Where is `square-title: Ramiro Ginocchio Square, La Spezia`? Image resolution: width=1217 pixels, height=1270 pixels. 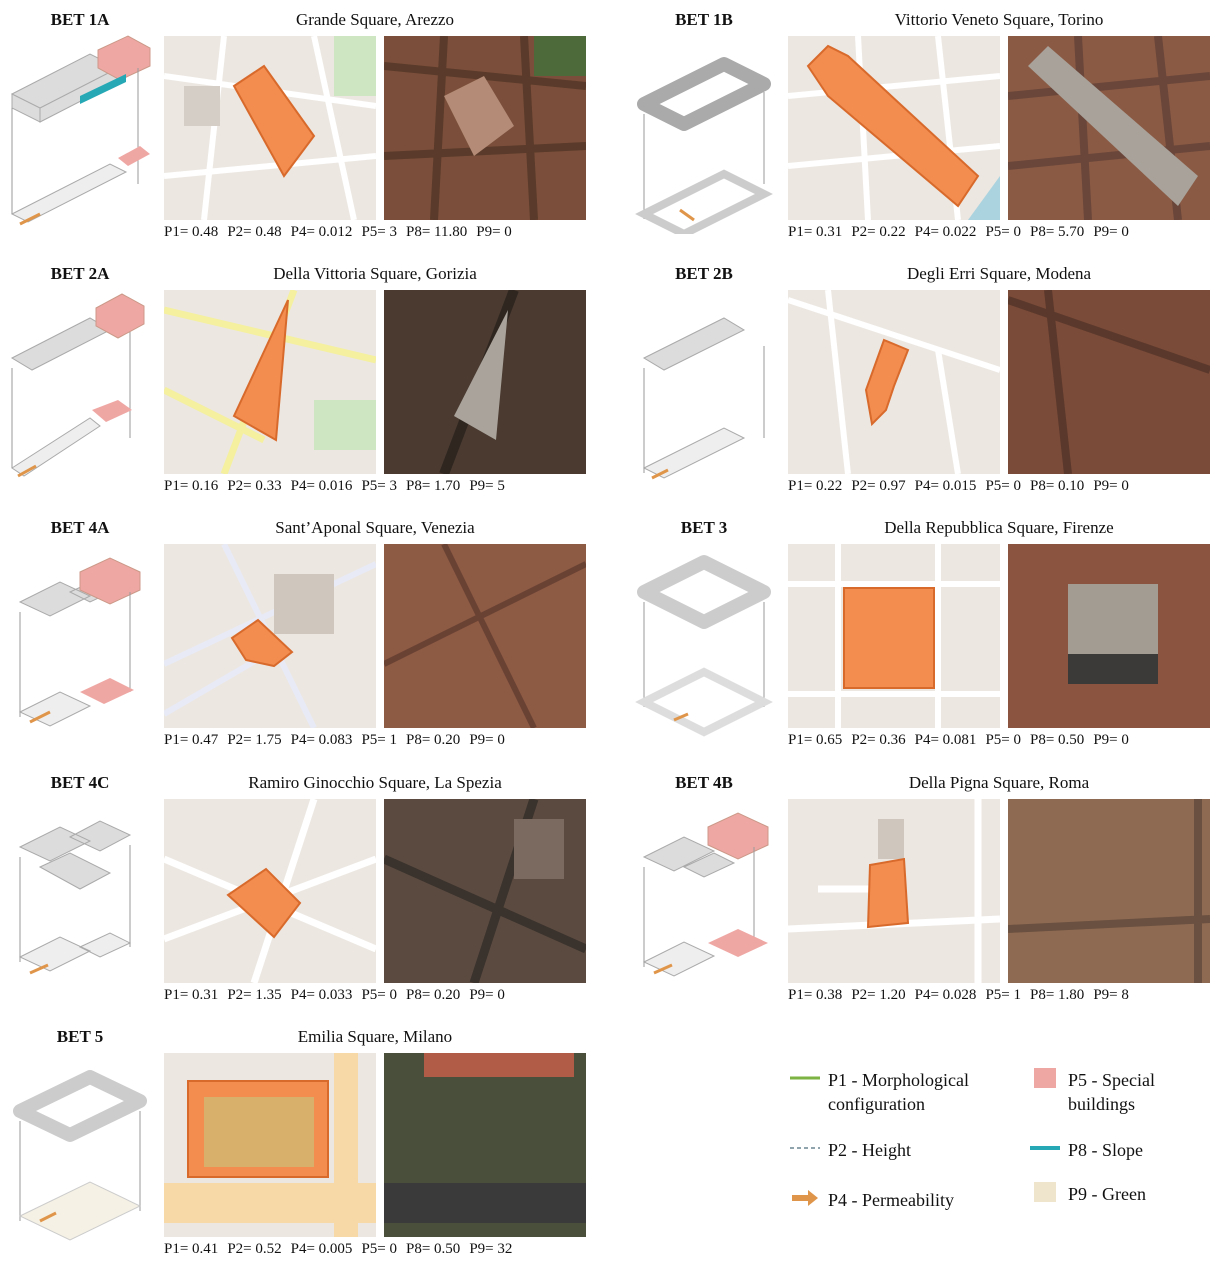
square-title: Ramiro Ginocchio Square, La Spezia is located at coordinates (375, 782).